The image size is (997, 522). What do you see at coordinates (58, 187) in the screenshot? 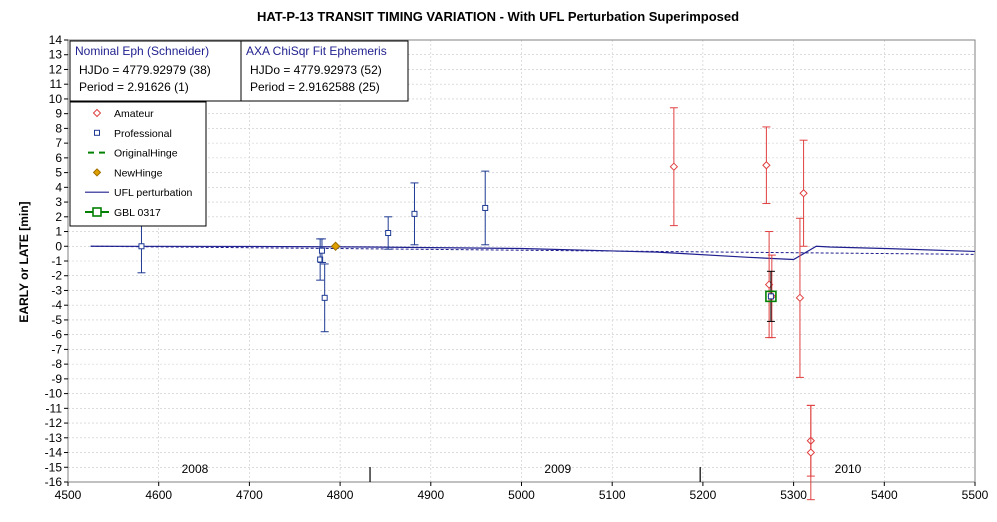
I see `y-tick-label: 4` at bounding box center [58, 187].